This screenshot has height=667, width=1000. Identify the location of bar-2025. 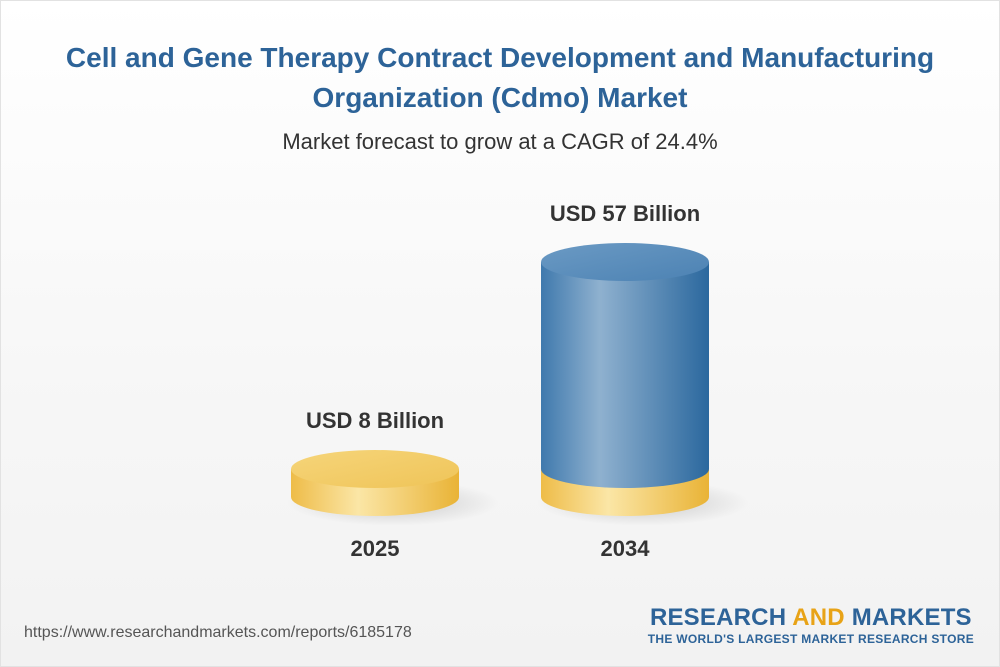
(393, 488).